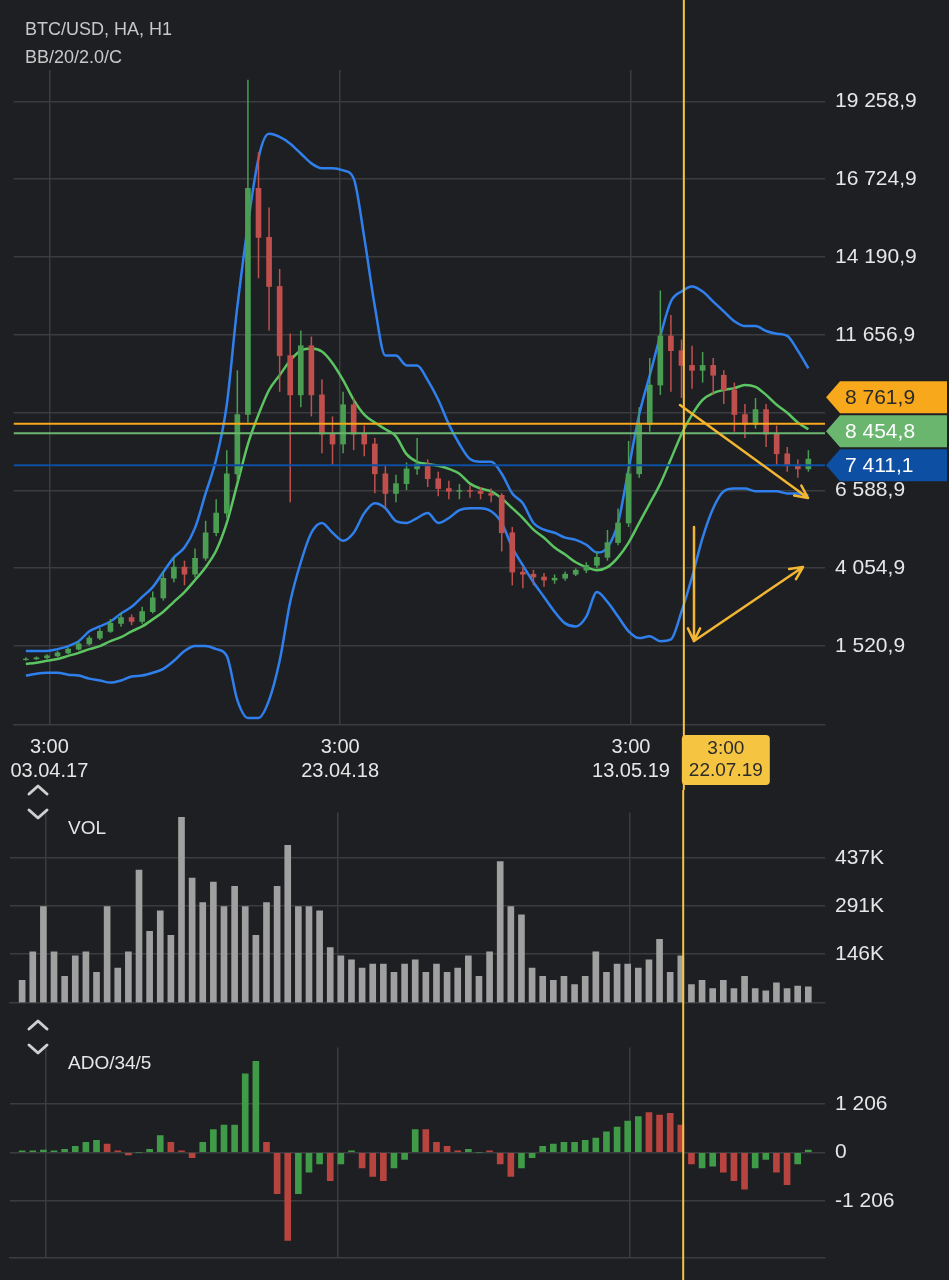  I want to click on y-axis-title: VOL, so click(87, 827).